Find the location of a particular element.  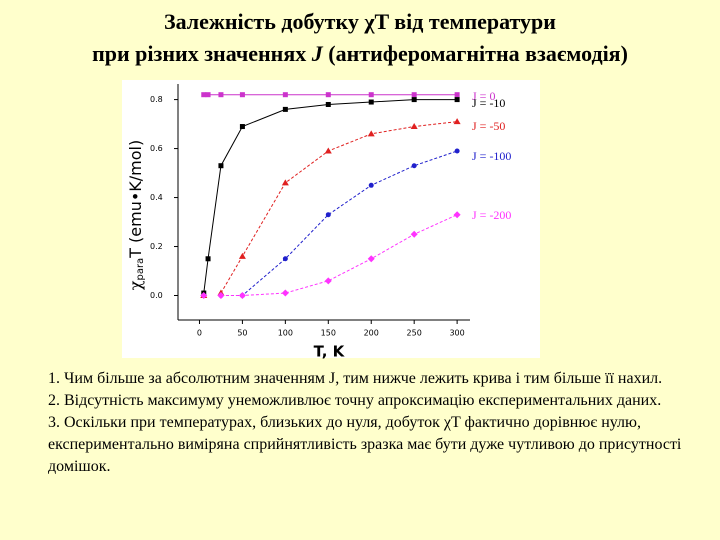

legend-entry: J = -10 is located at coordinates (488, 103).